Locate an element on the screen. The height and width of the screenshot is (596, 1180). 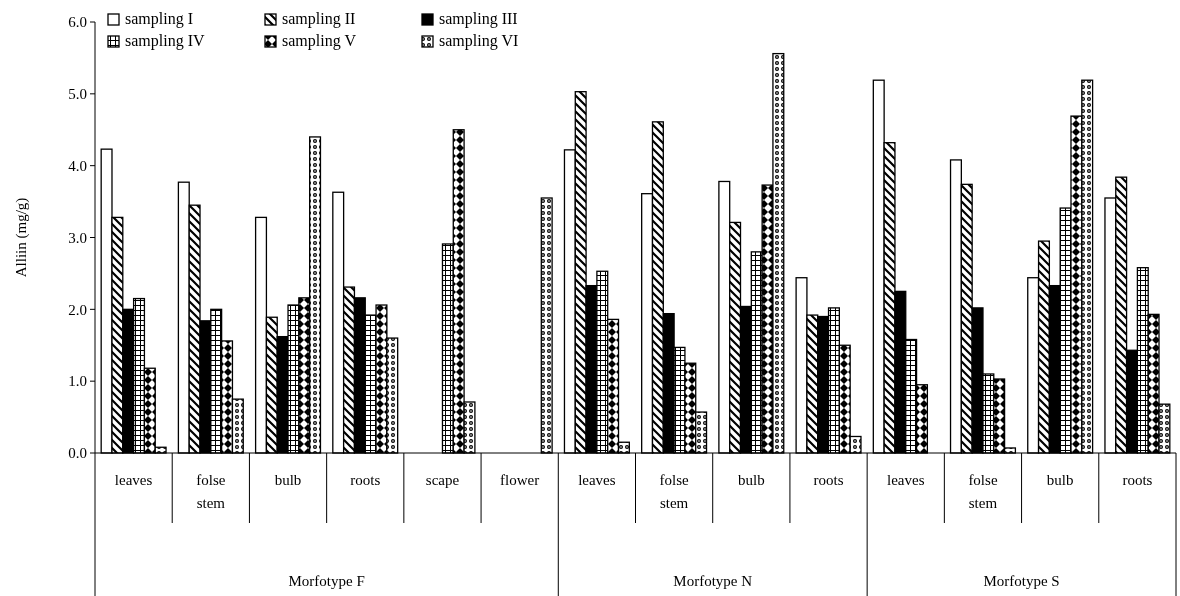
text: Morfotype S is located at coordinates (1021, 581).